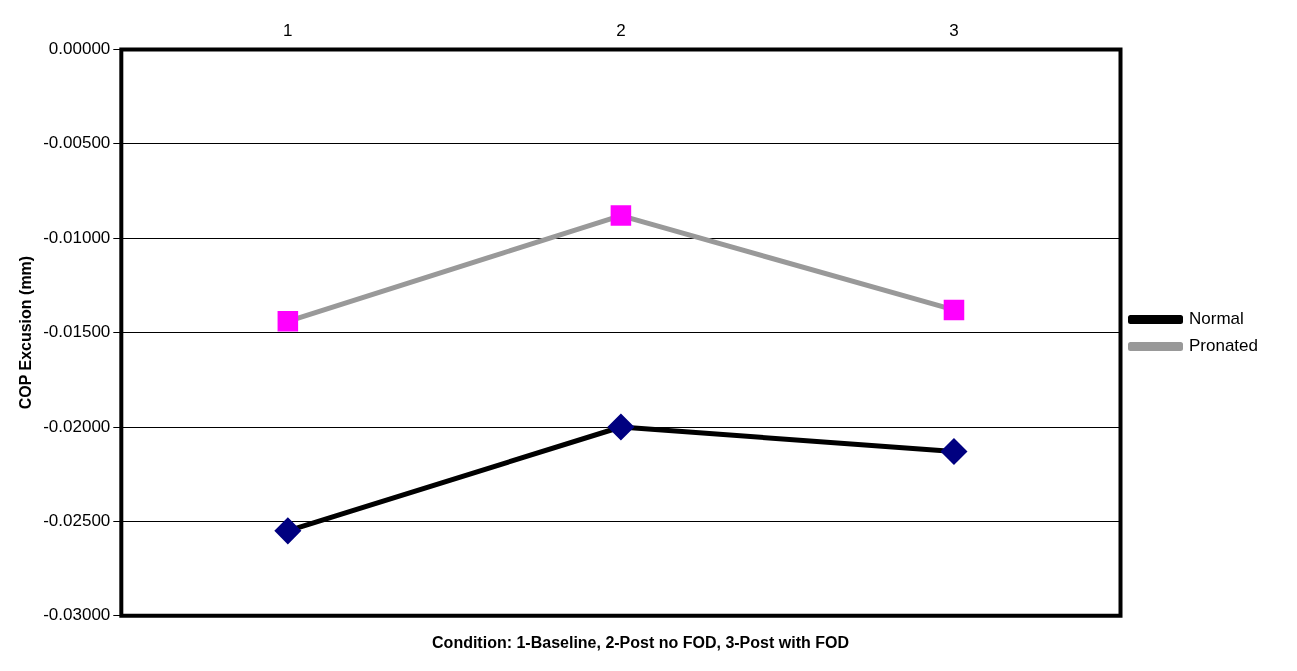 The width and height of the screenshot is (1297, 671). Describe the element at coordinates (77, 521) in the screenshot. I see `y-tick-label: -0.02500` at that location.